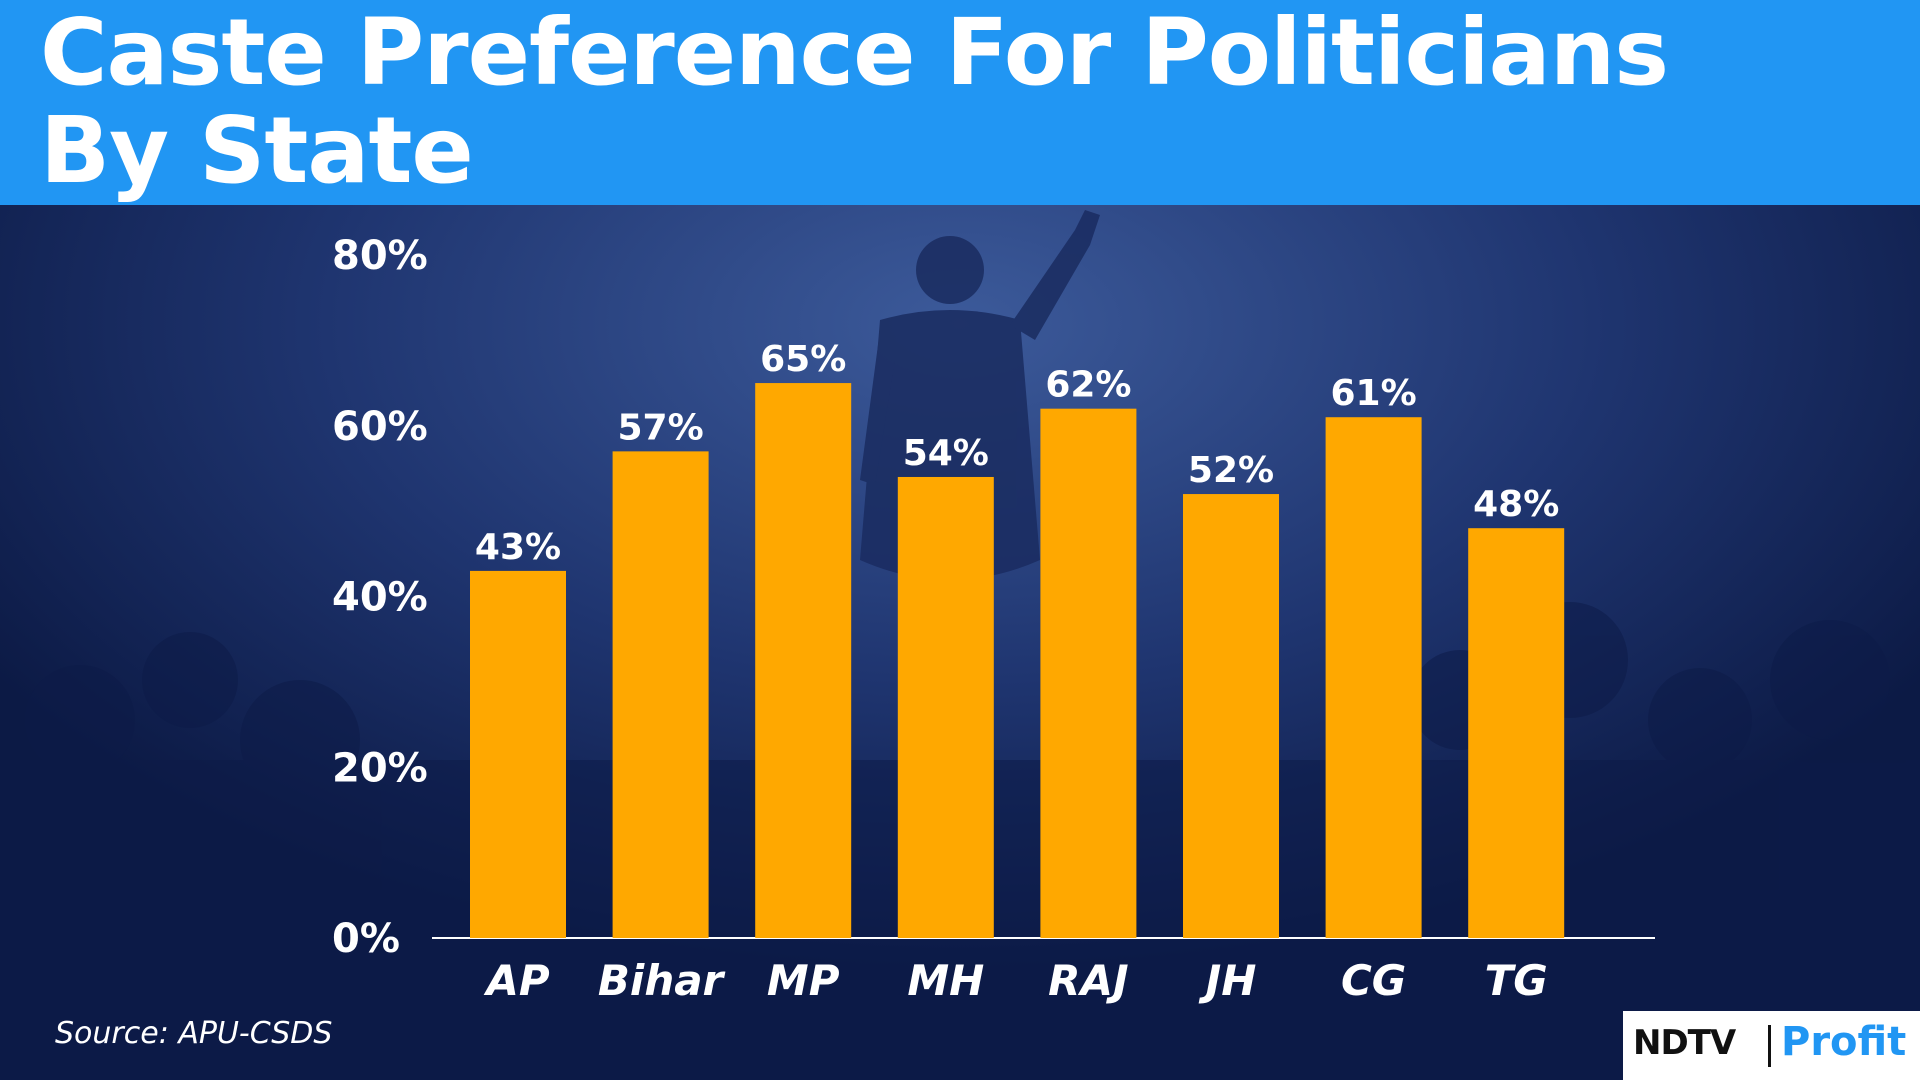 The height and width of the screenshot is (1080, 1920). I want to click on logo-divider, so click(1769, 1046).